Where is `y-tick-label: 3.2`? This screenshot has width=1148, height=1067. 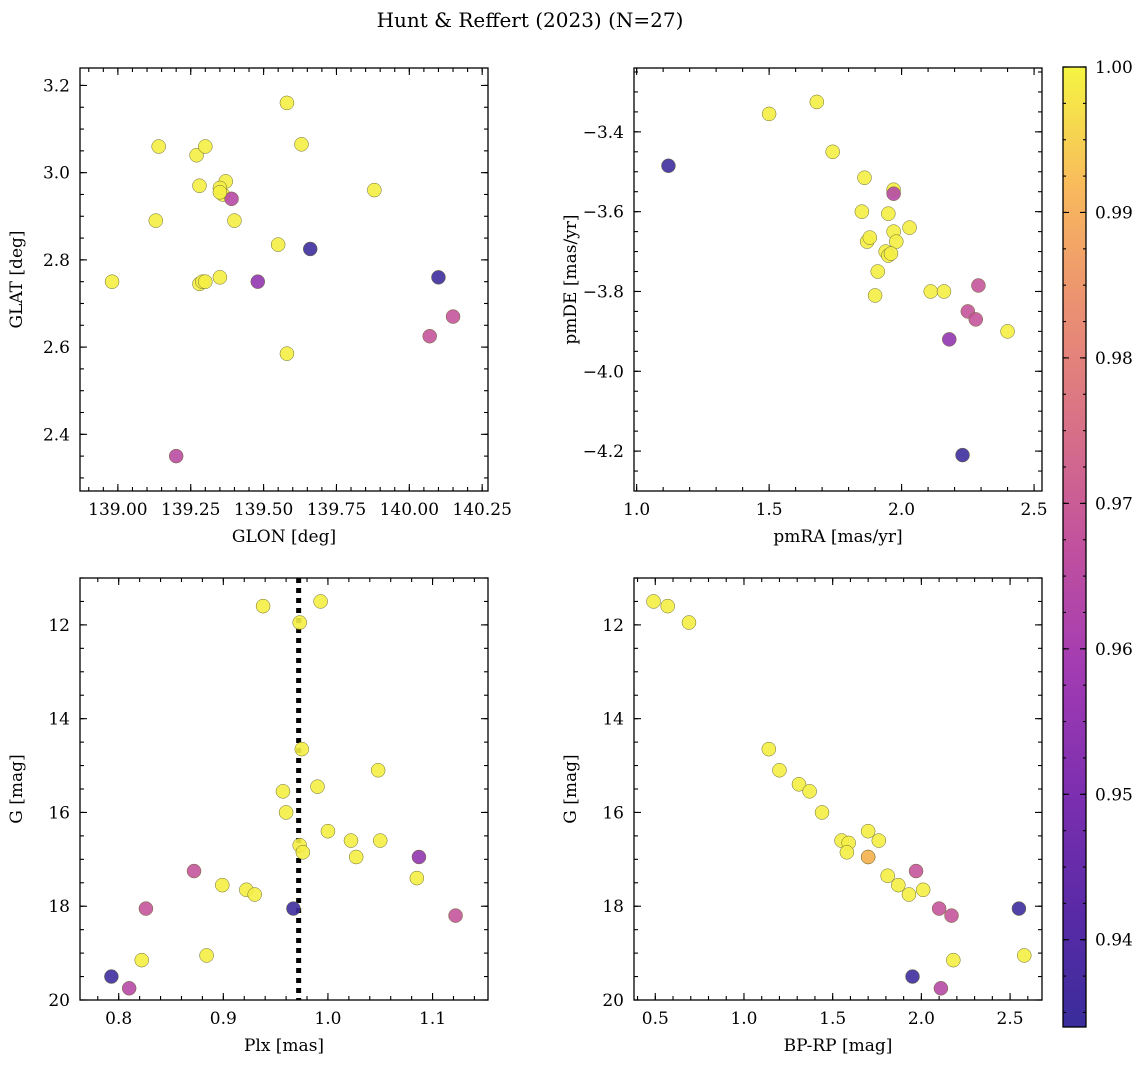
y-tick-label: 3.2 is located at coordinates (56, 86).